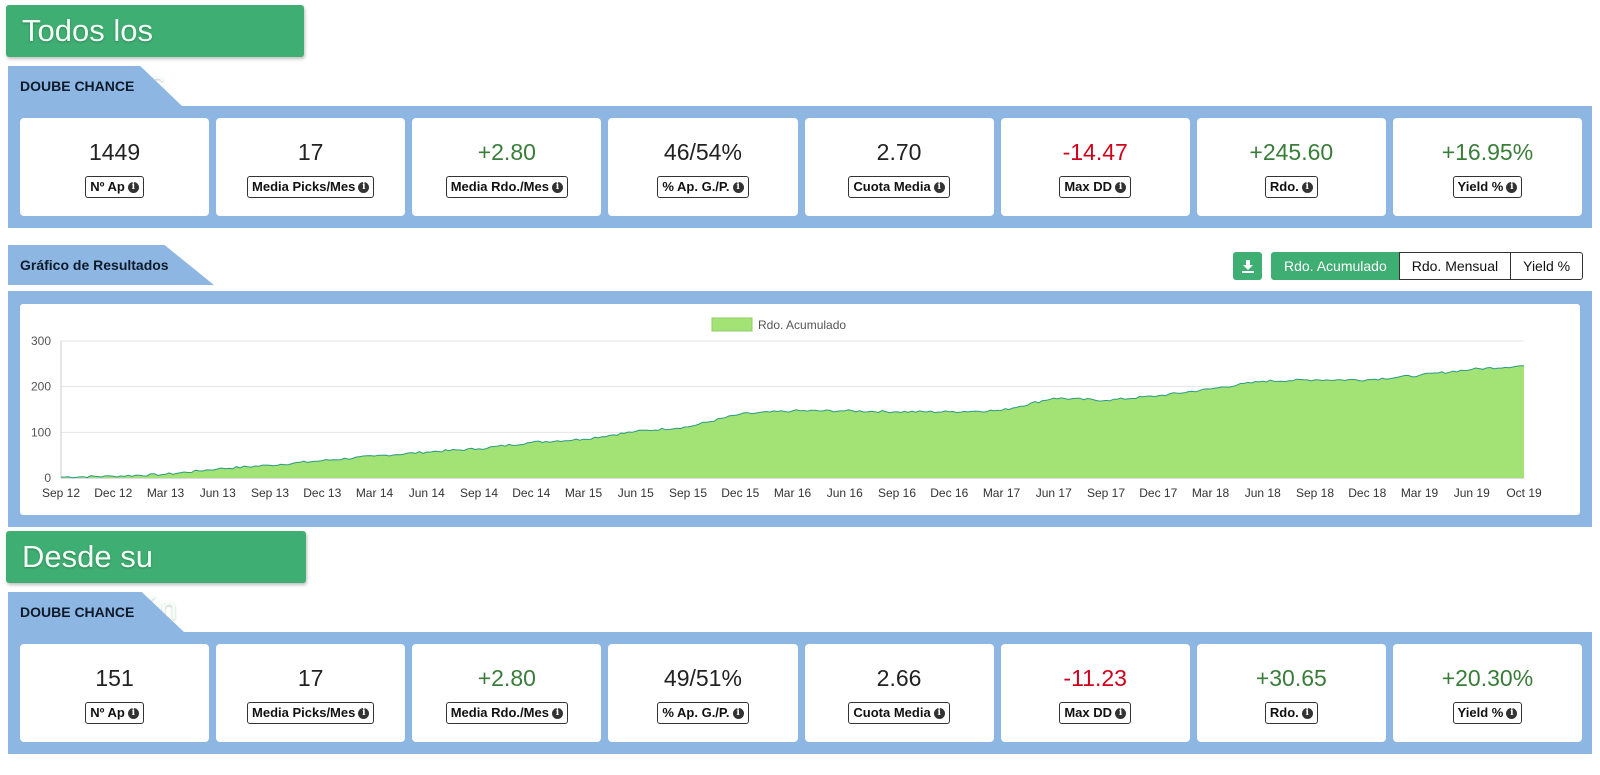 The image size is (1600, 775). I want to click on stat-label-text: Rdo., so click(1284, 186).